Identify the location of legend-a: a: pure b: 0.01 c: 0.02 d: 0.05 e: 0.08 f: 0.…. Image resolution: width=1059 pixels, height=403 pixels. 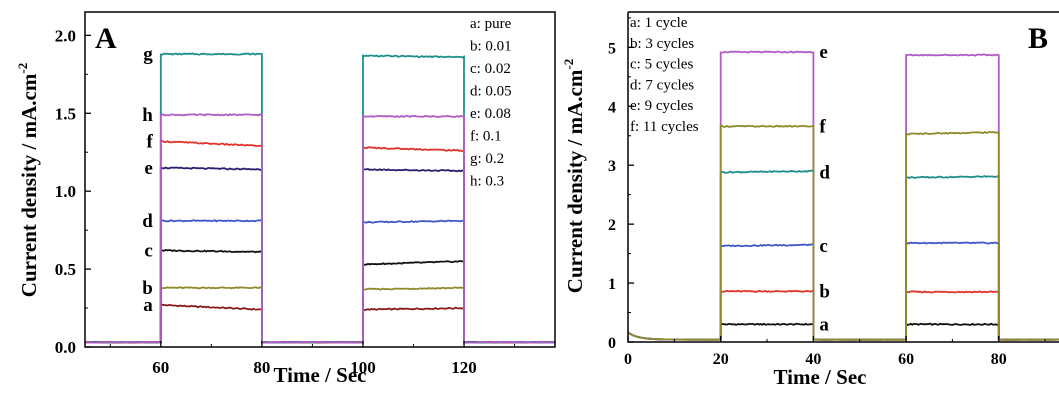
(491, 103).